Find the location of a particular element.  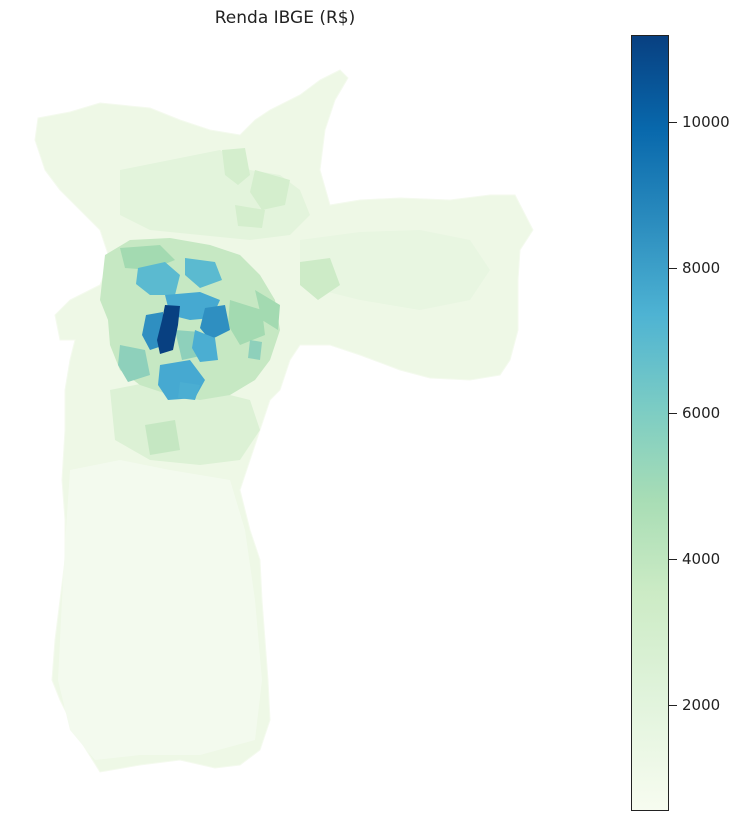

central-zone-c is located at coordinates (190, 356).